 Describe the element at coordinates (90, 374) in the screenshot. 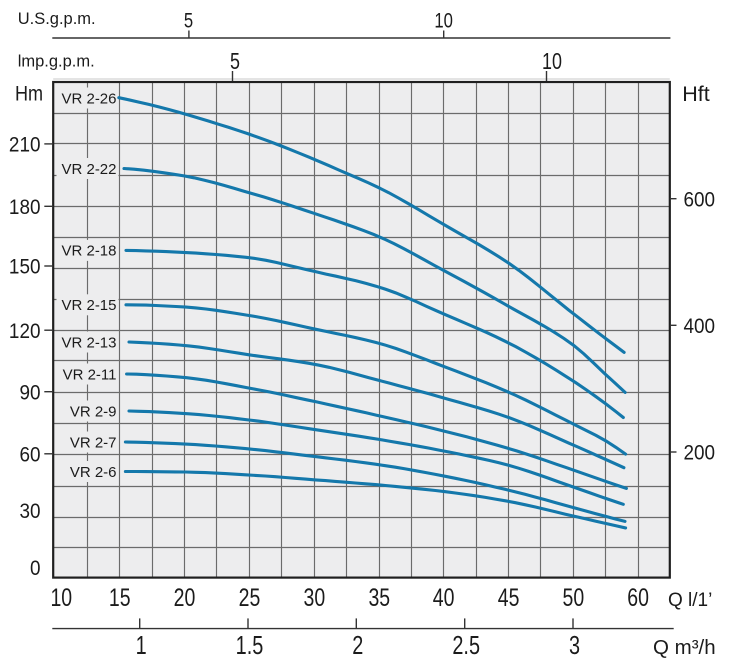

I see `svg-text: VR 2-11` at that location.